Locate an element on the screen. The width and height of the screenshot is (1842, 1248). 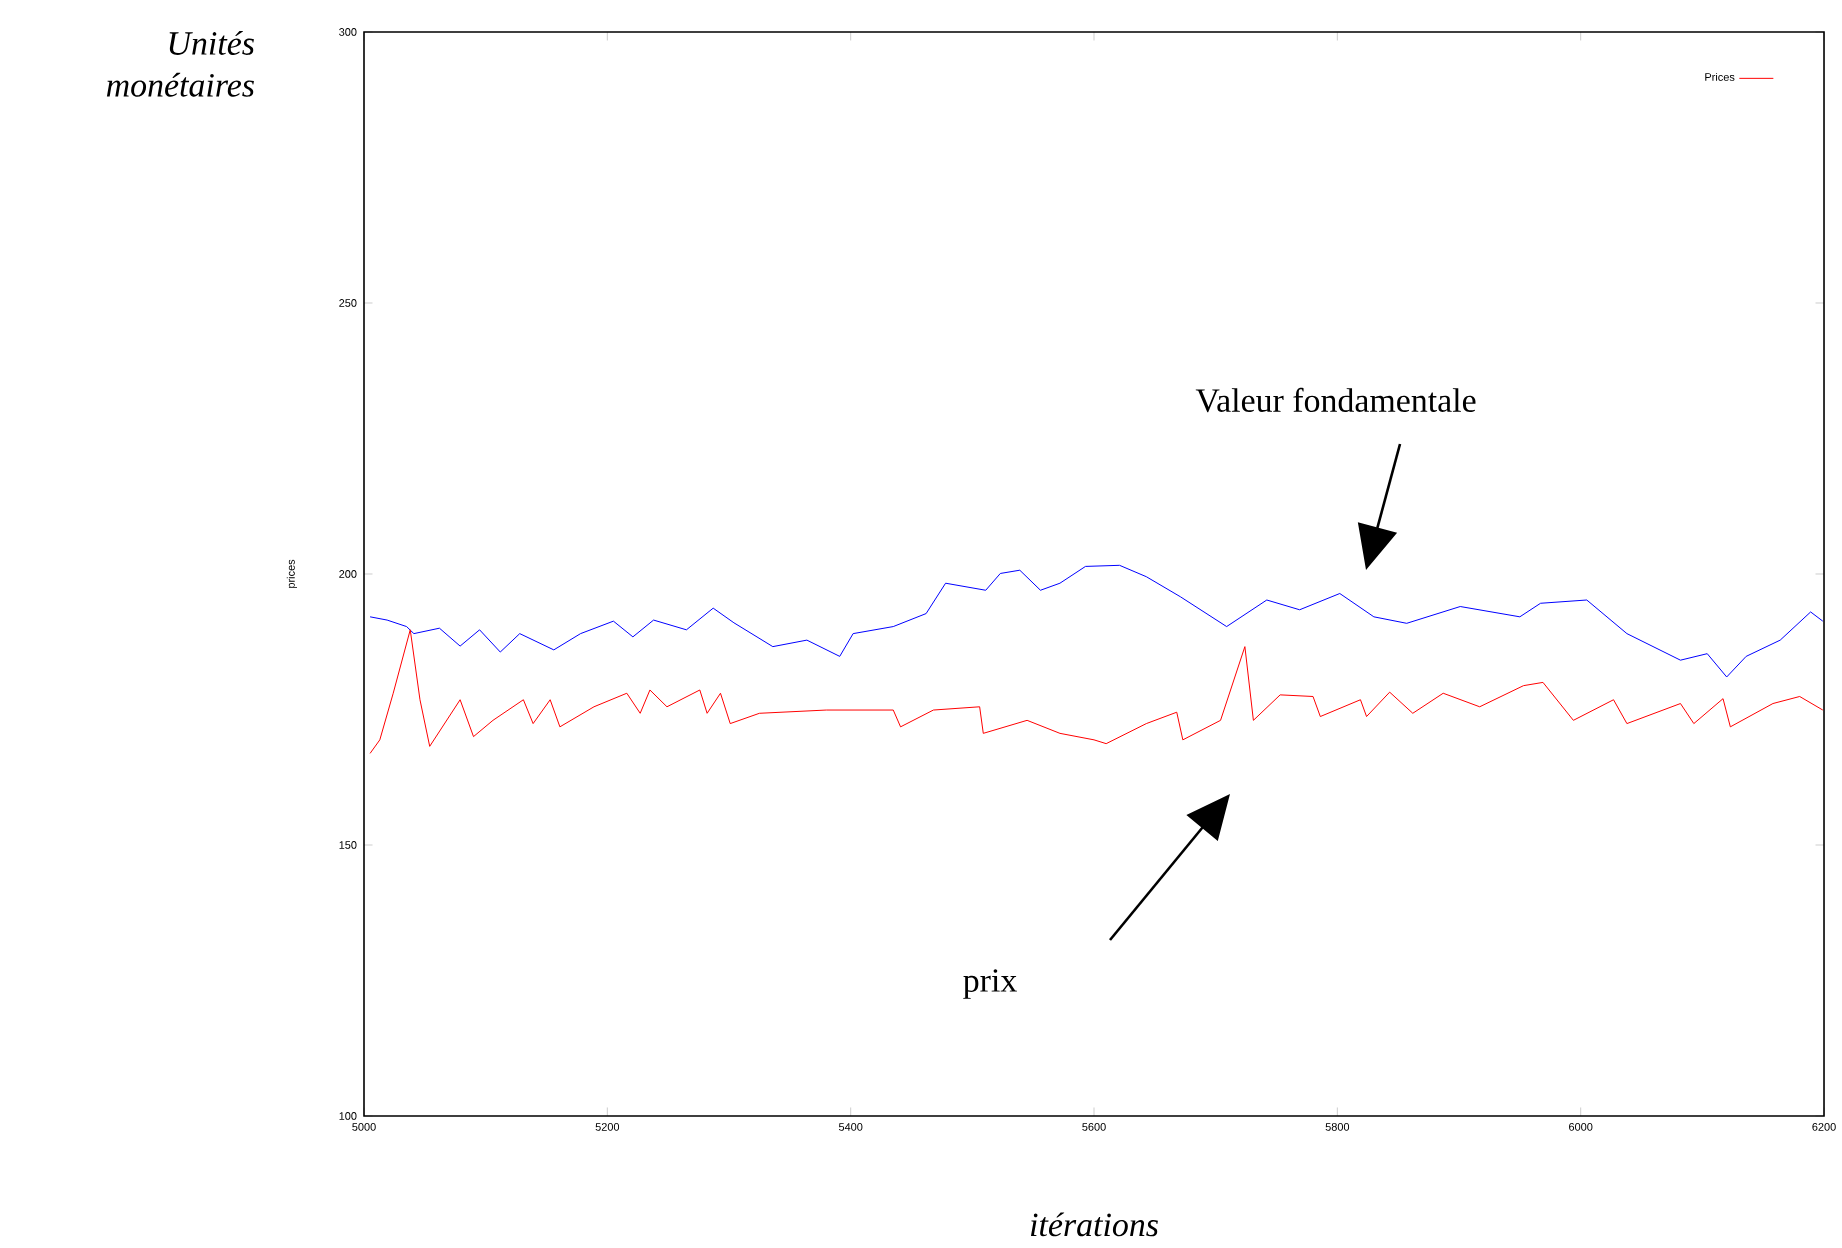
annotation: prix is located at coordinates (990, 984).